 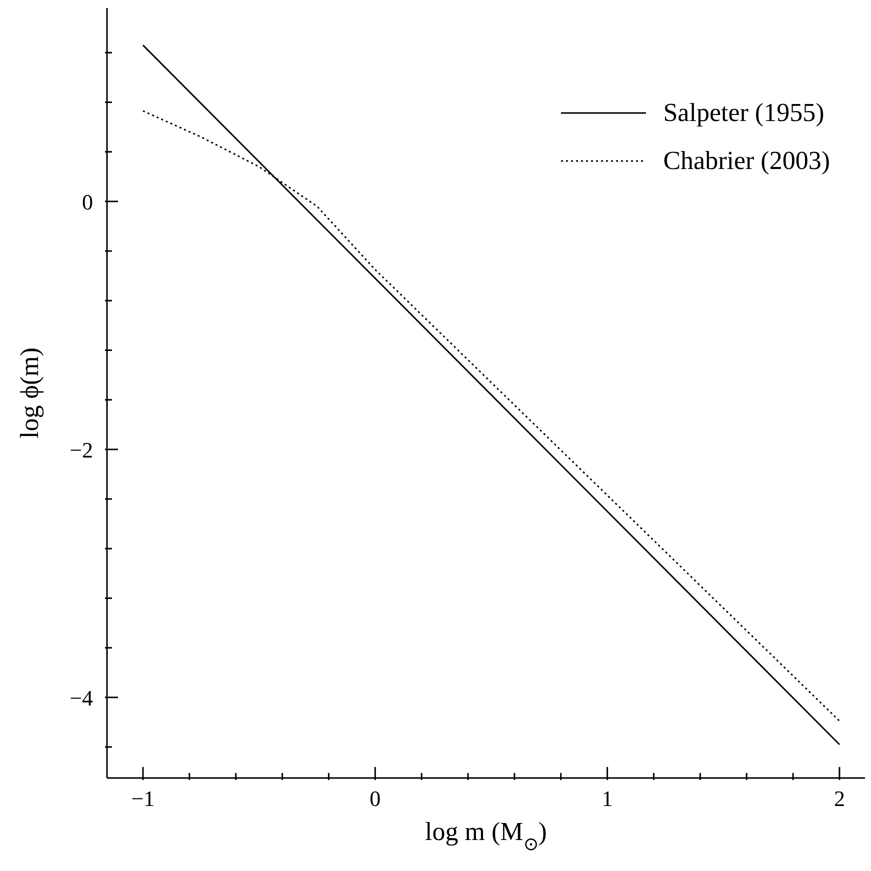 What do you see at coordinates (375, 798) in the screenshot?
I see `x-tick-label: 0` at bounding box center [375, 798].